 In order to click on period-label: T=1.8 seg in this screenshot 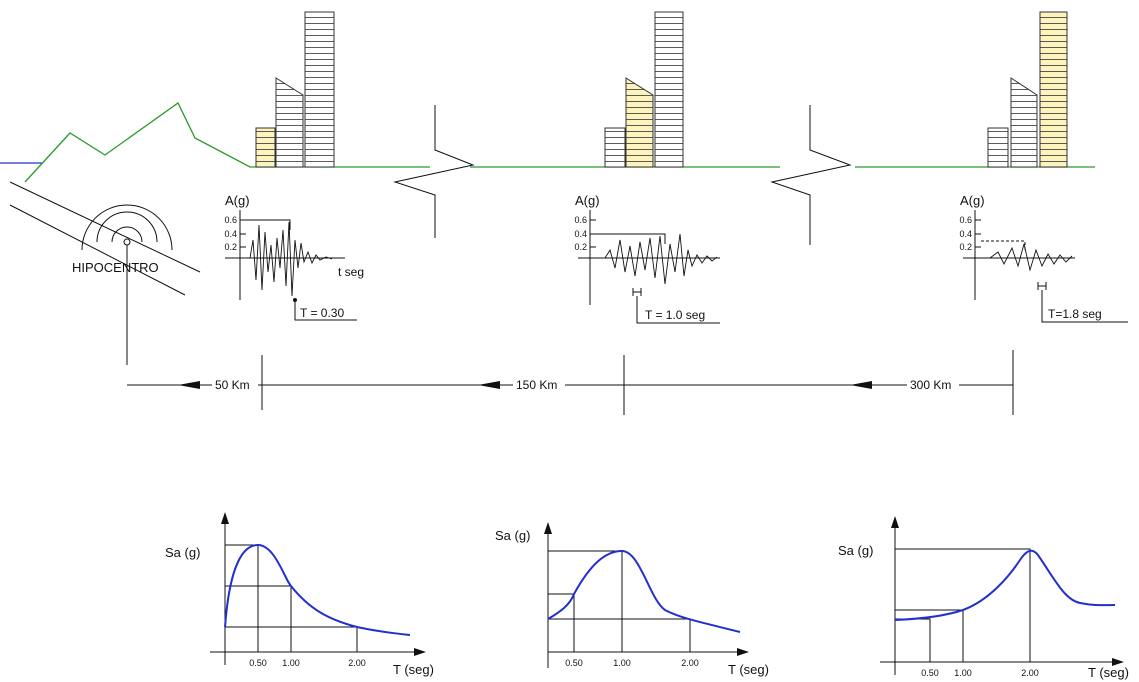, I will do `click(1075, 314)`.